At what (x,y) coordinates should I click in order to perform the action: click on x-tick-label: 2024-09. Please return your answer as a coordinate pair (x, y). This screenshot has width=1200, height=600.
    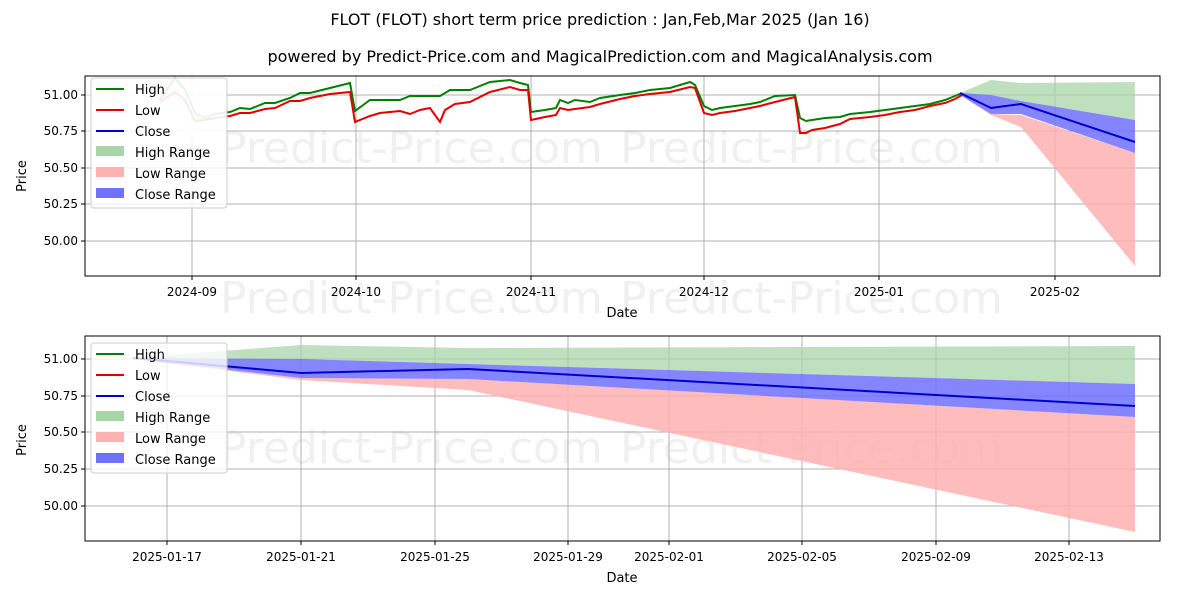
    Looking at the image, I should click on (192, 292).